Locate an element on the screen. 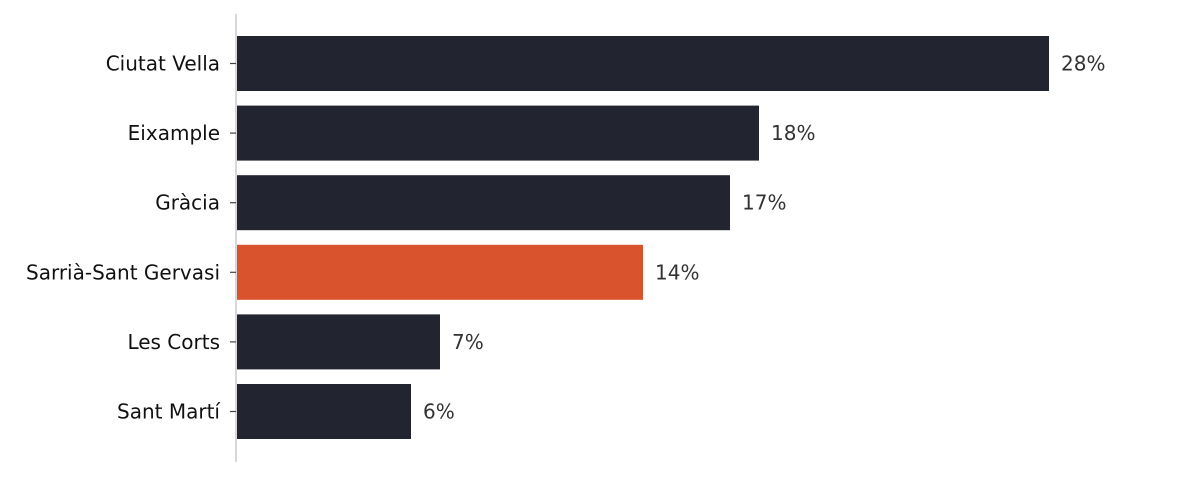  bar-ciutat-vella is located at coordinates (643, 63).